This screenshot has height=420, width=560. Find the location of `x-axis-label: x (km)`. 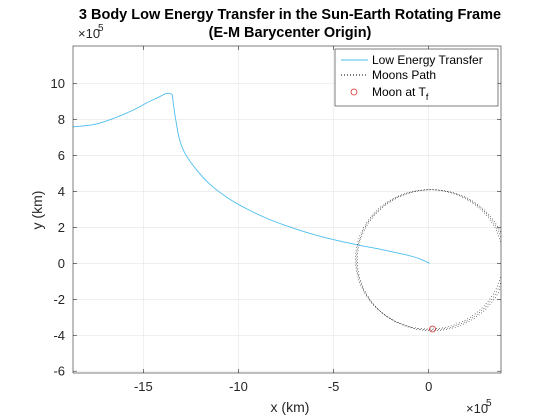

x-axis-label: x (km) is located at coordinates (290, 407).